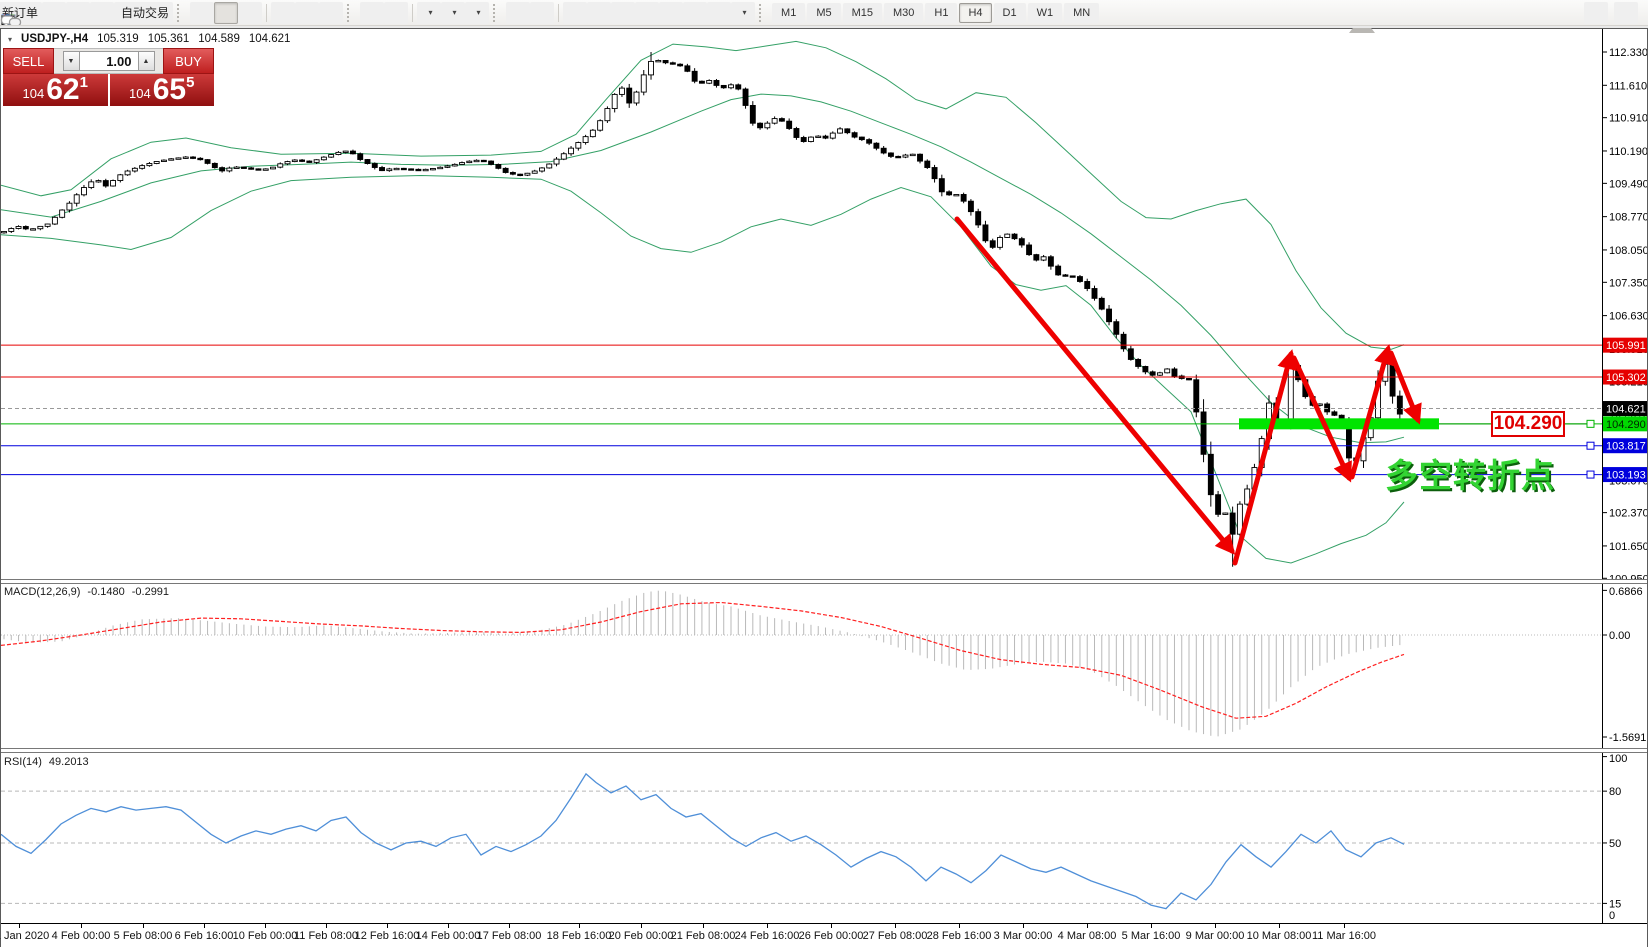  I want to click on price-tag: 105.991, so click(1626, 346).